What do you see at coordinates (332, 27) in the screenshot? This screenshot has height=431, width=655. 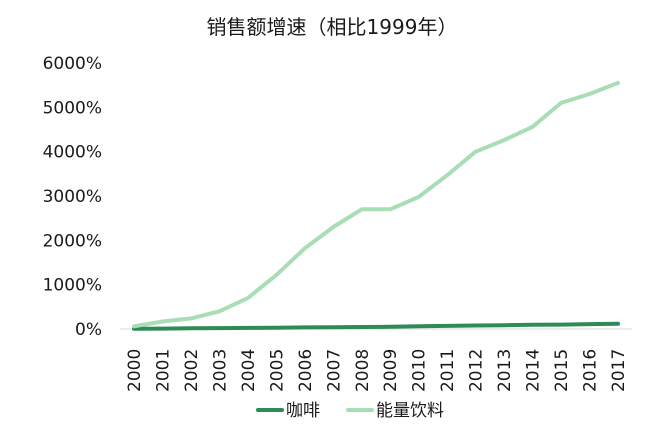 I see `chart-title: 销售额增速（相比1999年）` at bounding box center [332, 27].